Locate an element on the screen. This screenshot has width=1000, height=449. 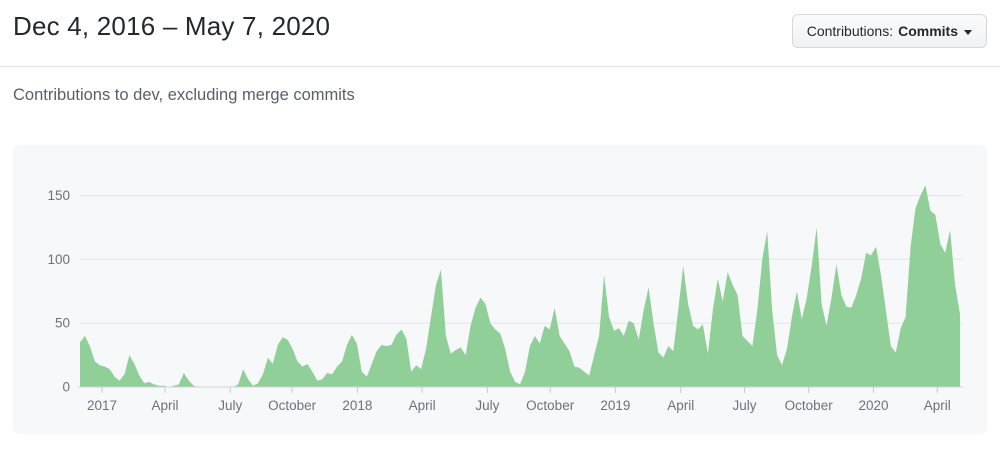
y-axis-tick-label: 0 is located at coordinates (66, 387).